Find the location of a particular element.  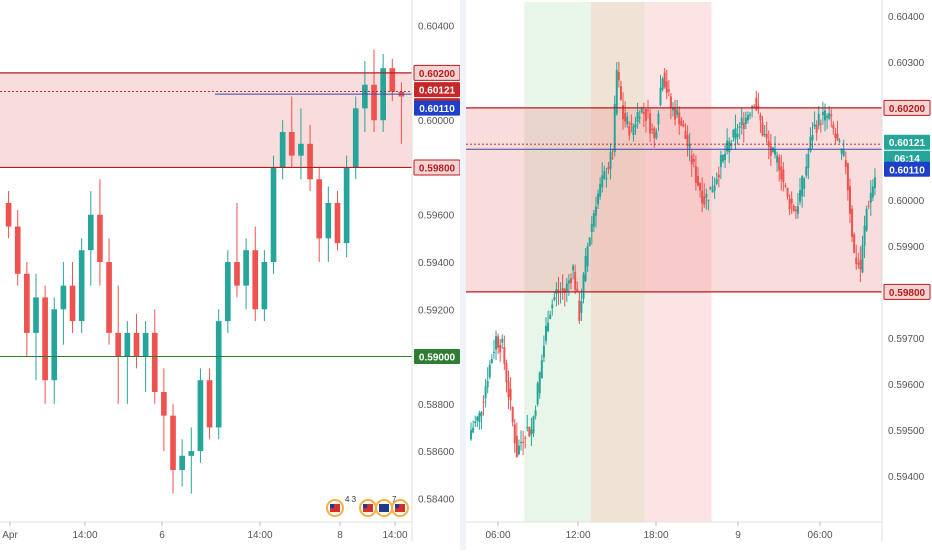

flag-icon-fill is located at coordinates (384, 508).